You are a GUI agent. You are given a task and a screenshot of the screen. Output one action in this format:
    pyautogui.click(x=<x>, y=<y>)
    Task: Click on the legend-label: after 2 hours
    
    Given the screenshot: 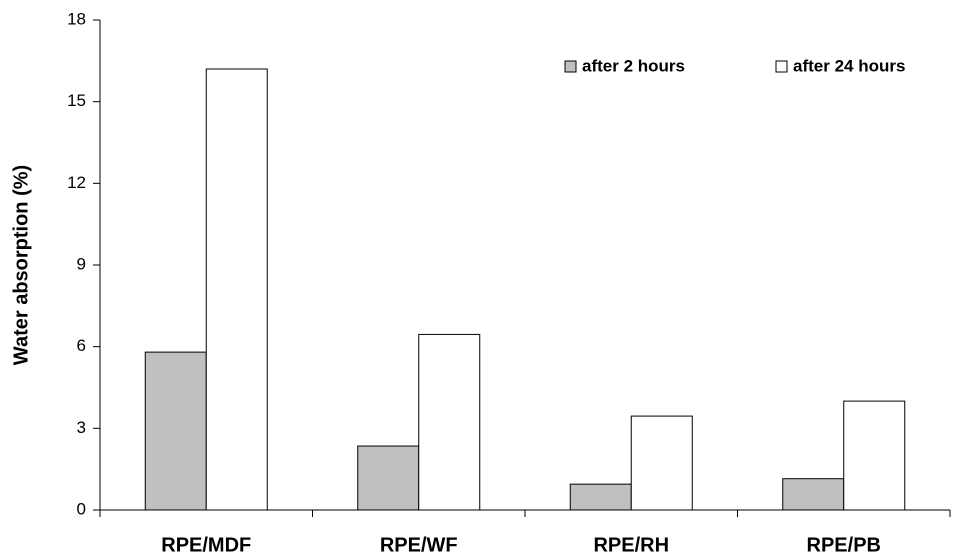 What is the action you would take?
    pyautogui.click(x=633, y=65)
    